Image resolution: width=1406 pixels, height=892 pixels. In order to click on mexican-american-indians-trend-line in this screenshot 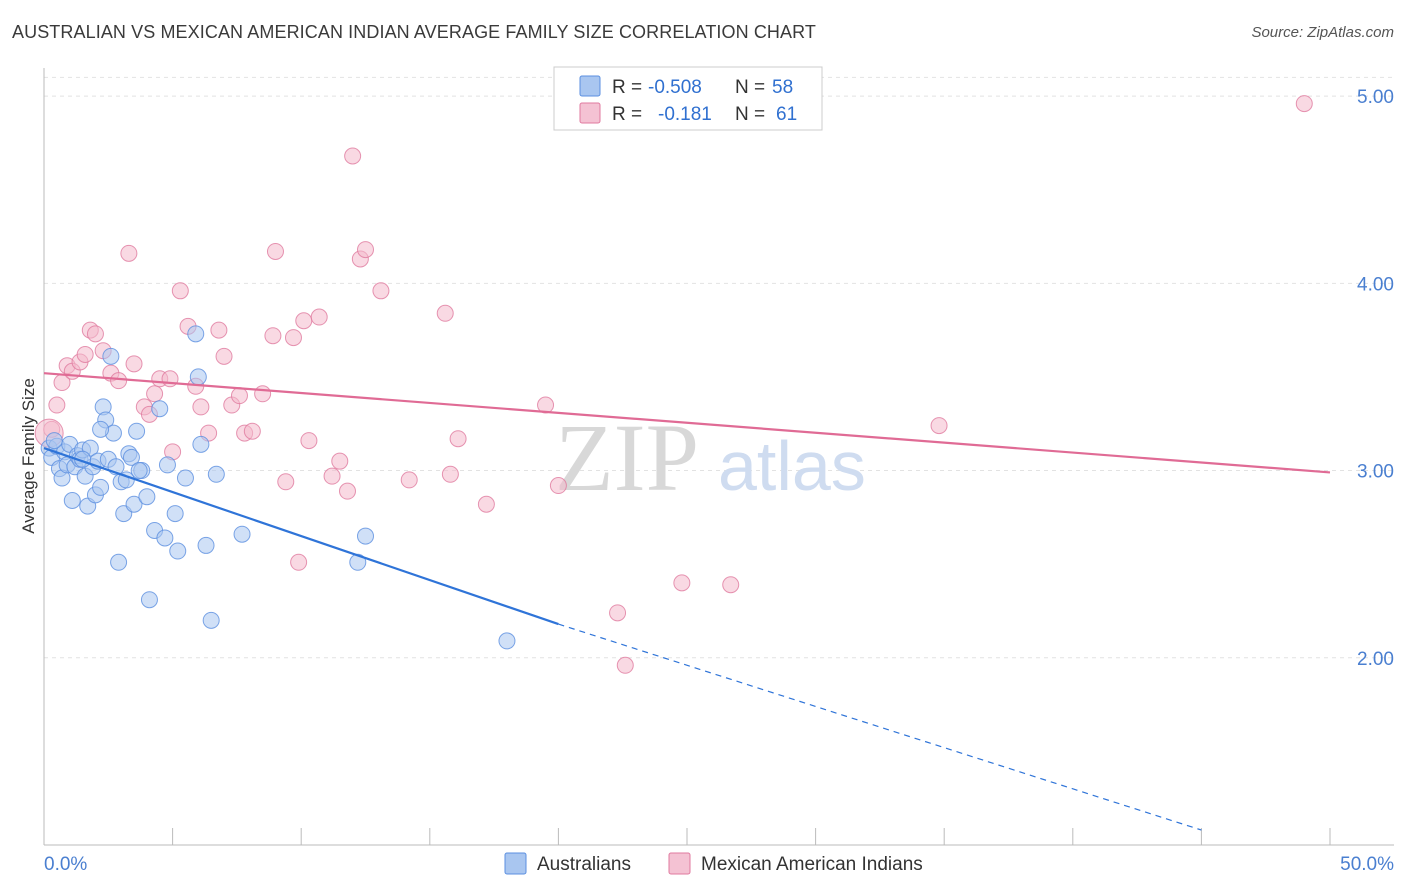, I will do `click(687, 423)`.